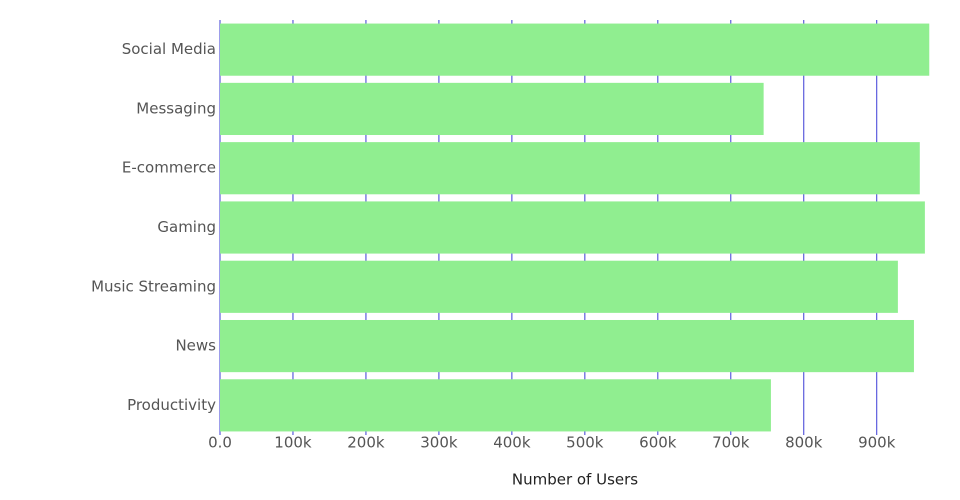  Describe the element at coordinates (171, 405) in the screenshot. I see `y-tick-label: Productivity` at that location.